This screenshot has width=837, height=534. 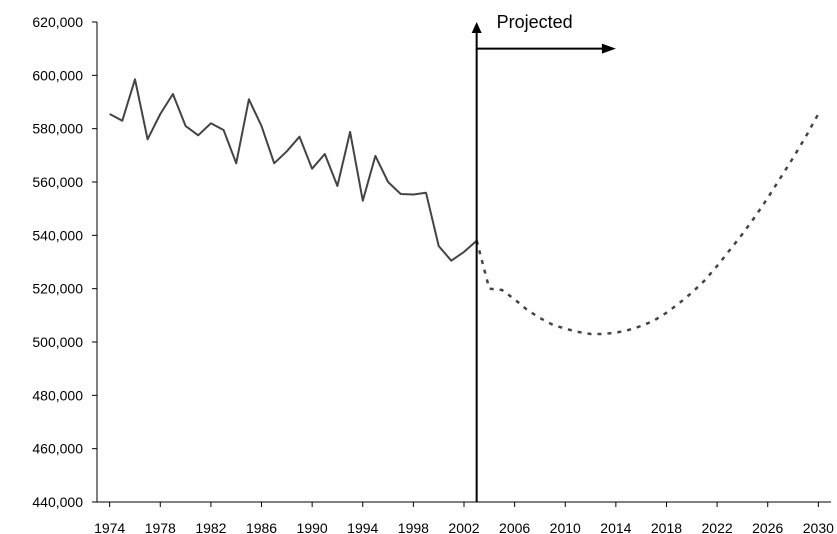 What do you see at coordinates (476, 27) in the screenshot?
I see `divider-arrowhead` at bounding box center [476, 27].